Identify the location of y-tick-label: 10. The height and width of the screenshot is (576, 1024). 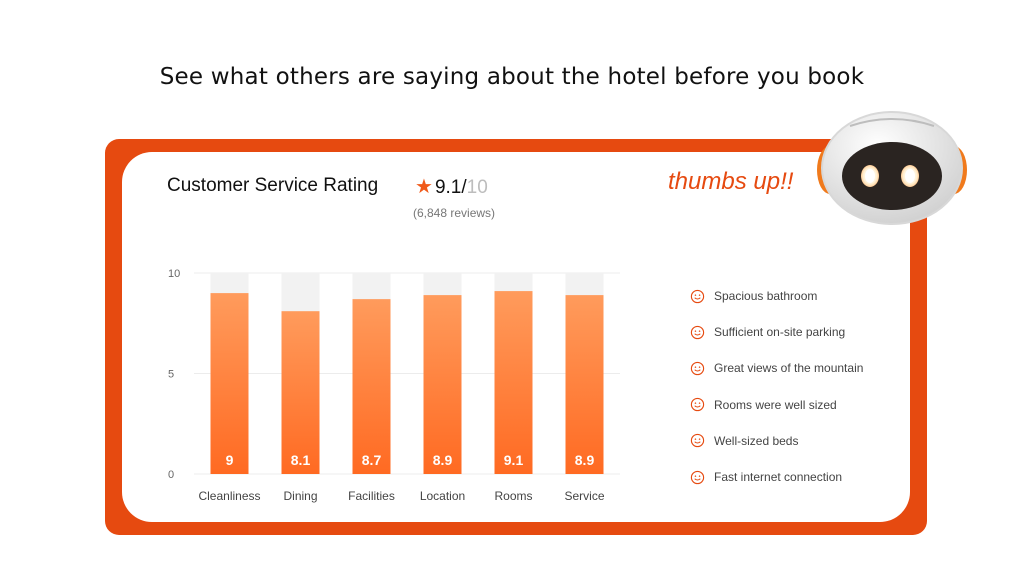
(174, 274).